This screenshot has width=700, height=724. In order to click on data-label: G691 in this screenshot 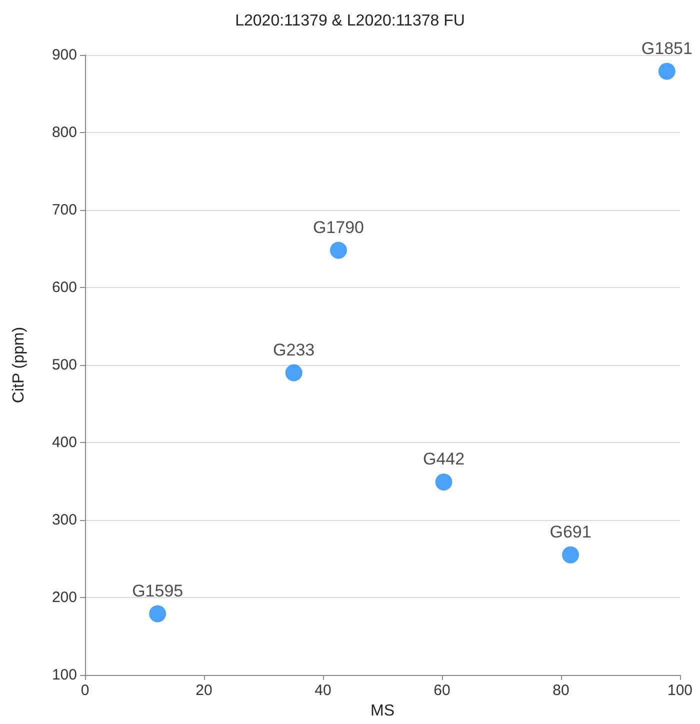, I will do `click(571, 532)`.